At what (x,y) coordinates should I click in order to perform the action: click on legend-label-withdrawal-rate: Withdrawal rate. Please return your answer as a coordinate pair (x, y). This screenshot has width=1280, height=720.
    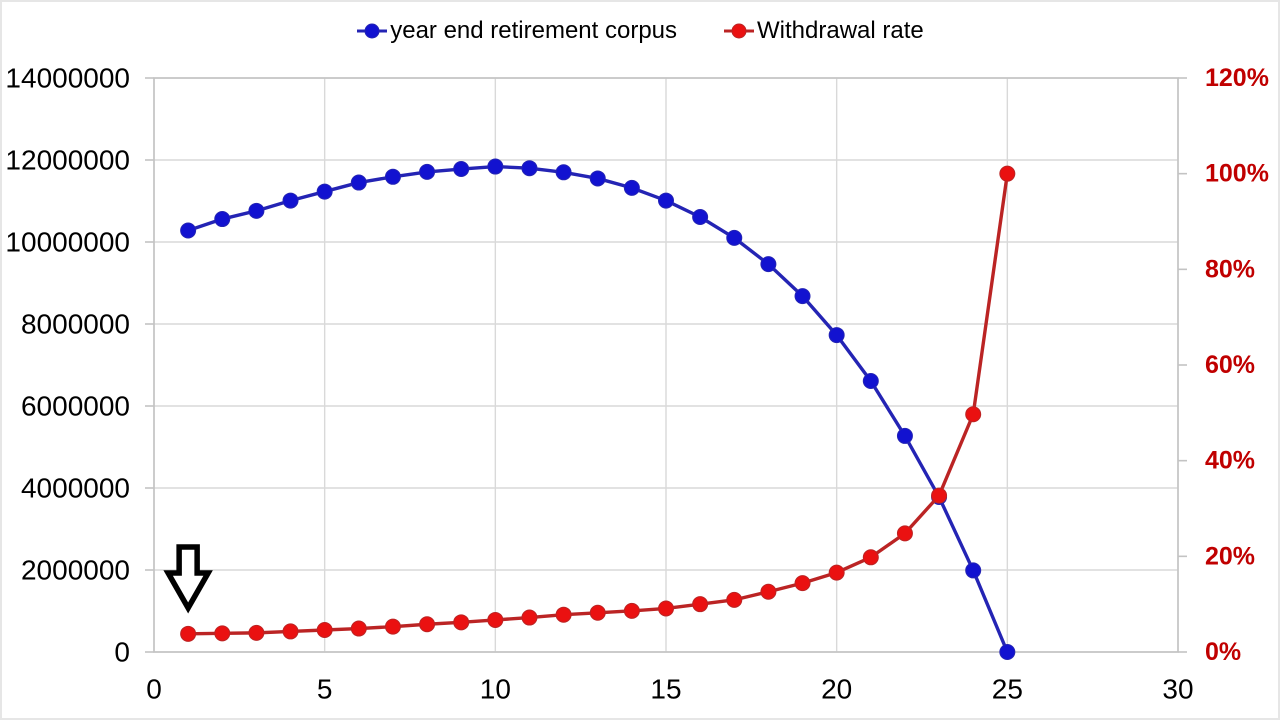
    Looking at the image, I should click on (840, 30).